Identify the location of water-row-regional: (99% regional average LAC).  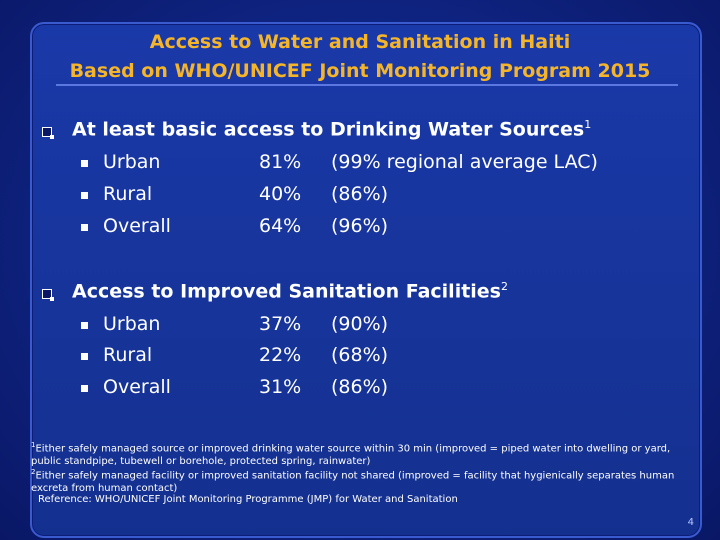
(464, 162).